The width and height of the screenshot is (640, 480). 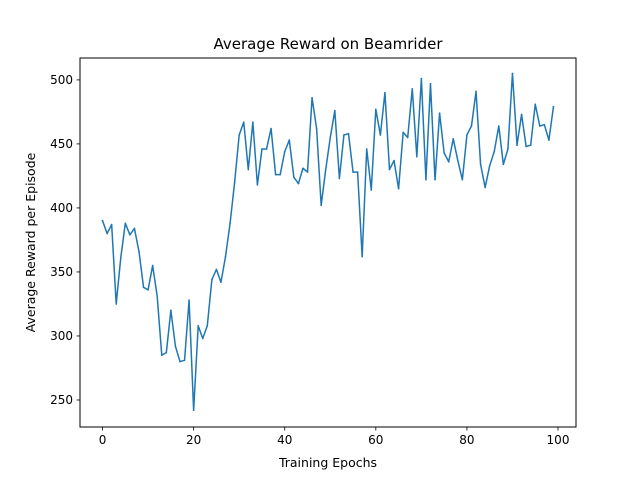 I want to click on x-tick-label: 80, so click(x=466, y=440).